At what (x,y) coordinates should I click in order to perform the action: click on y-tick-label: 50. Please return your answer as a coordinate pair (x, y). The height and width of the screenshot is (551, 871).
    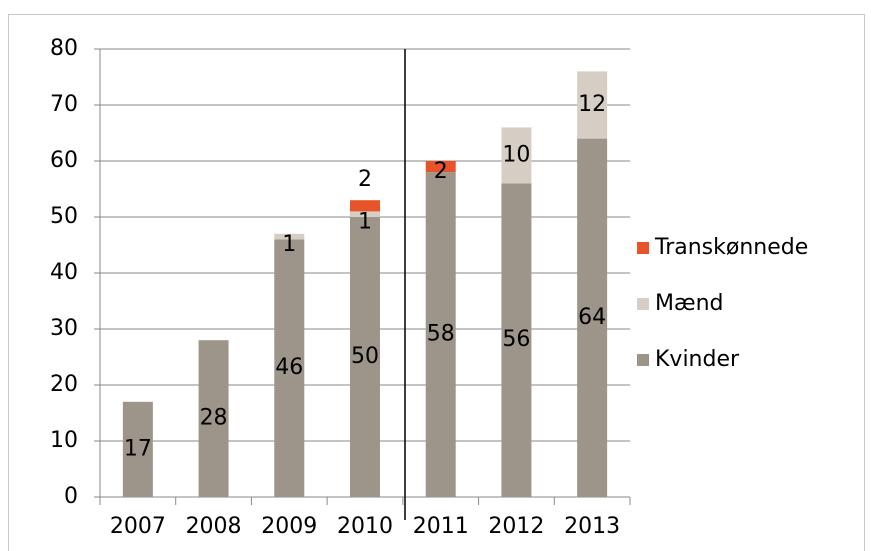
    Looking at the image, I should click on (64, 216).